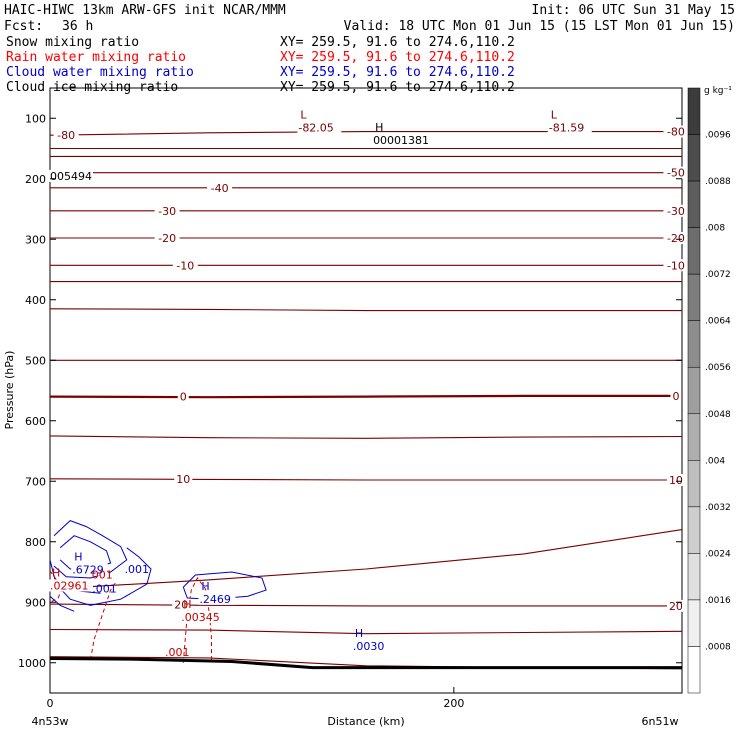 The height and width of the screenshot is (740, 740). Describe the element at coordinates (35, 542) in the screenshot. I see `y-tick-label: 800` at that location.